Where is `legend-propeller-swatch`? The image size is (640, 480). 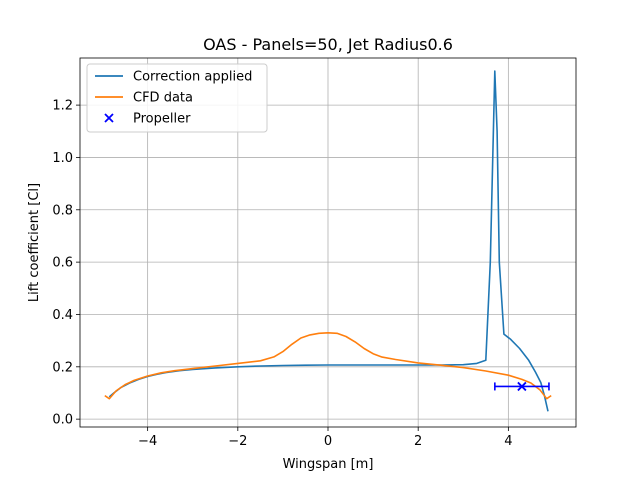 legend-propeller-swatch is located at coordinates (109, 118).